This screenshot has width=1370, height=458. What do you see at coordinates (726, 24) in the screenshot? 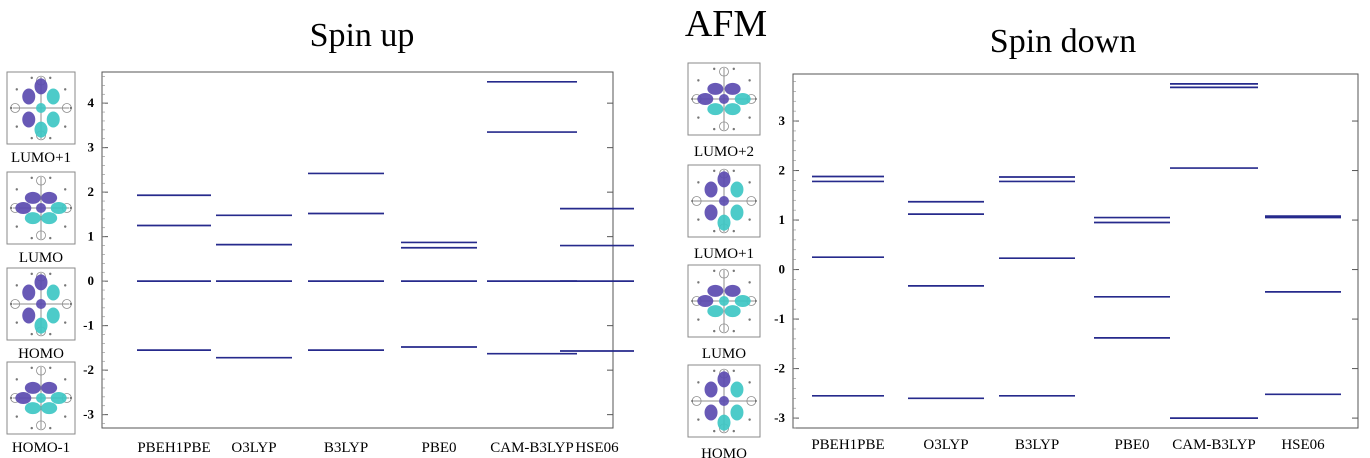
I see `main-title: AFM` at bounding box center [726, 24].